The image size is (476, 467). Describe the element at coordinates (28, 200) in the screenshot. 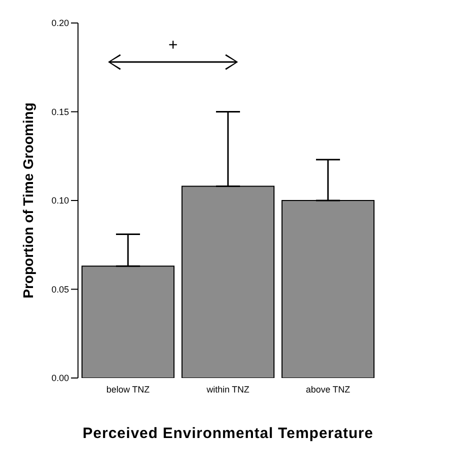

I see `y-axis-title: Proportion of Time Grooming` at that location.